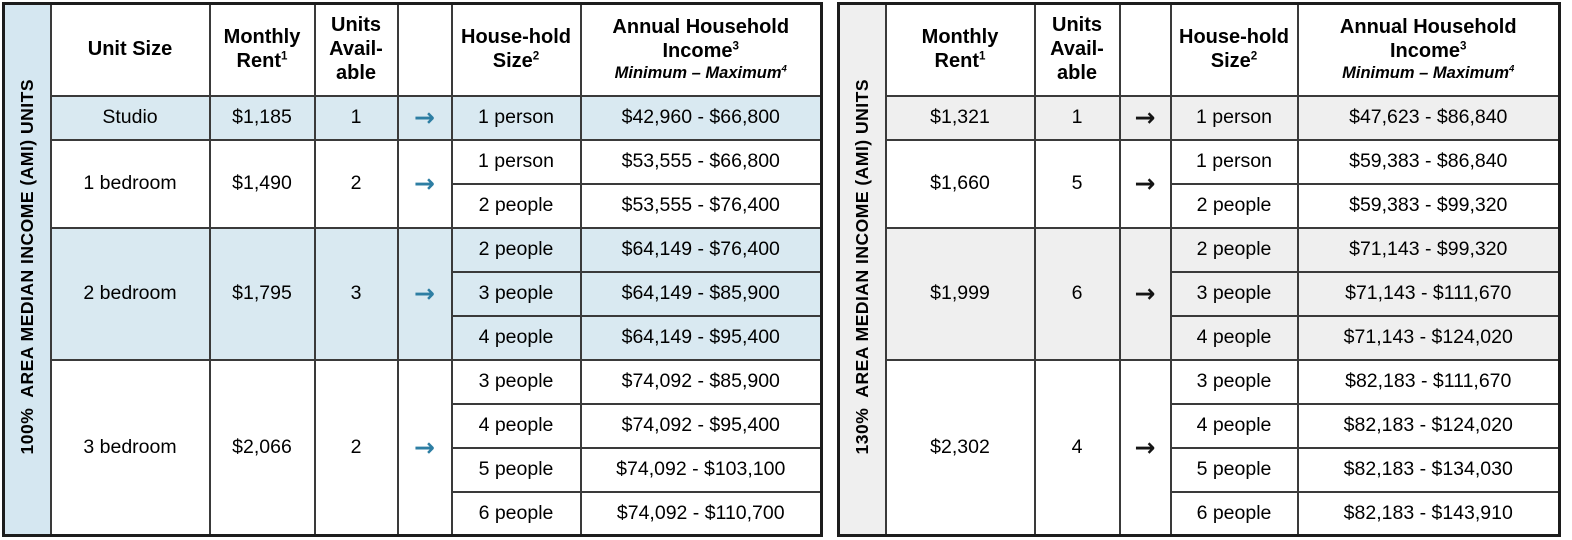 Image resolution: width=1572 pixels, height=540 pixels. I want to click on table-row: 5 people $74,092 - $103,100, so click(413, 469).